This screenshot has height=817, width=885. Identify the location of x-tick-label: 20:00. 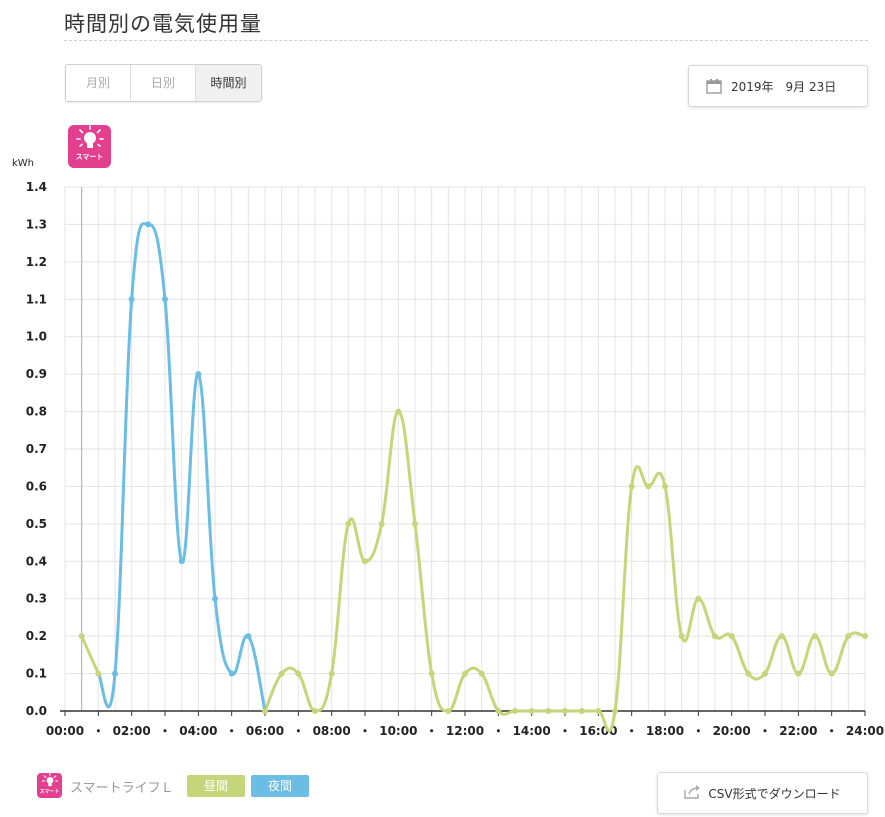
(732, 731).